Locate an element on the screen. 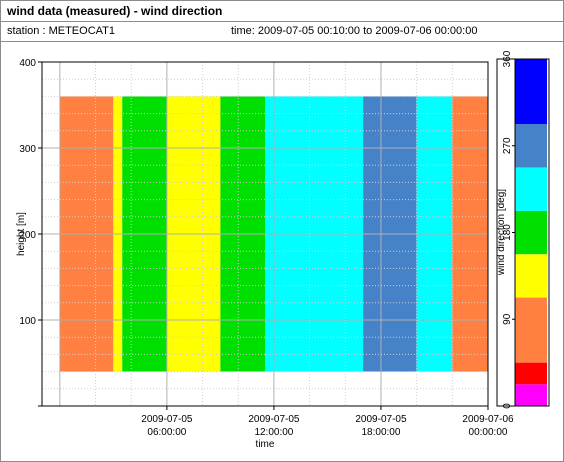  colorbar-tick-label: 180 is located at coordinates (507, 232).